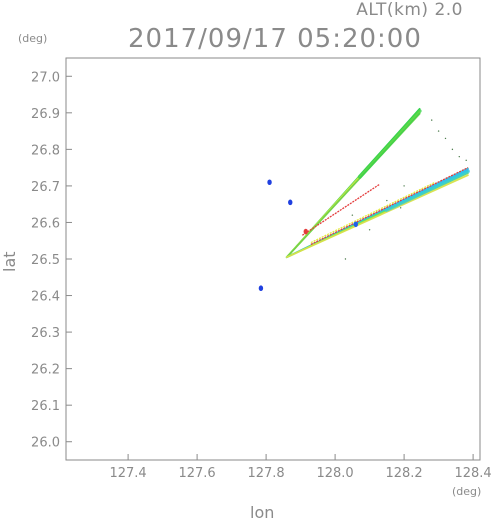 This screenshot has height=522, width=491. What do you see at coordinates (467, 491) in the screenshot?
I see `x-axis-unit: (deg)` at bounding box center [467, 491].